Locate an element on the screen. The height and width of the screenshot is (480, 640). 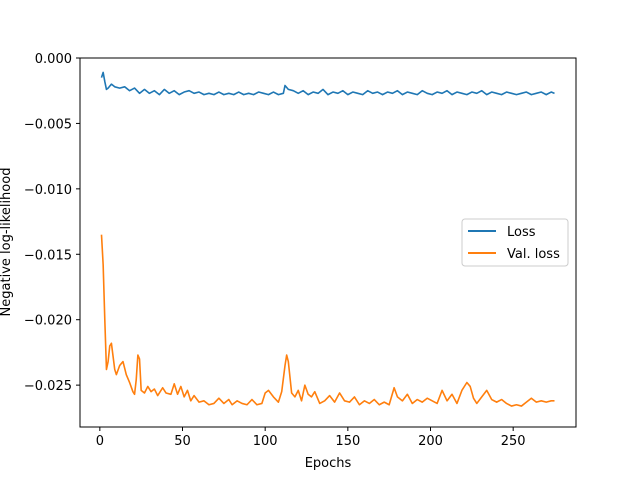
y-tick-label: −0.005 is located at coordinates (48, 124).